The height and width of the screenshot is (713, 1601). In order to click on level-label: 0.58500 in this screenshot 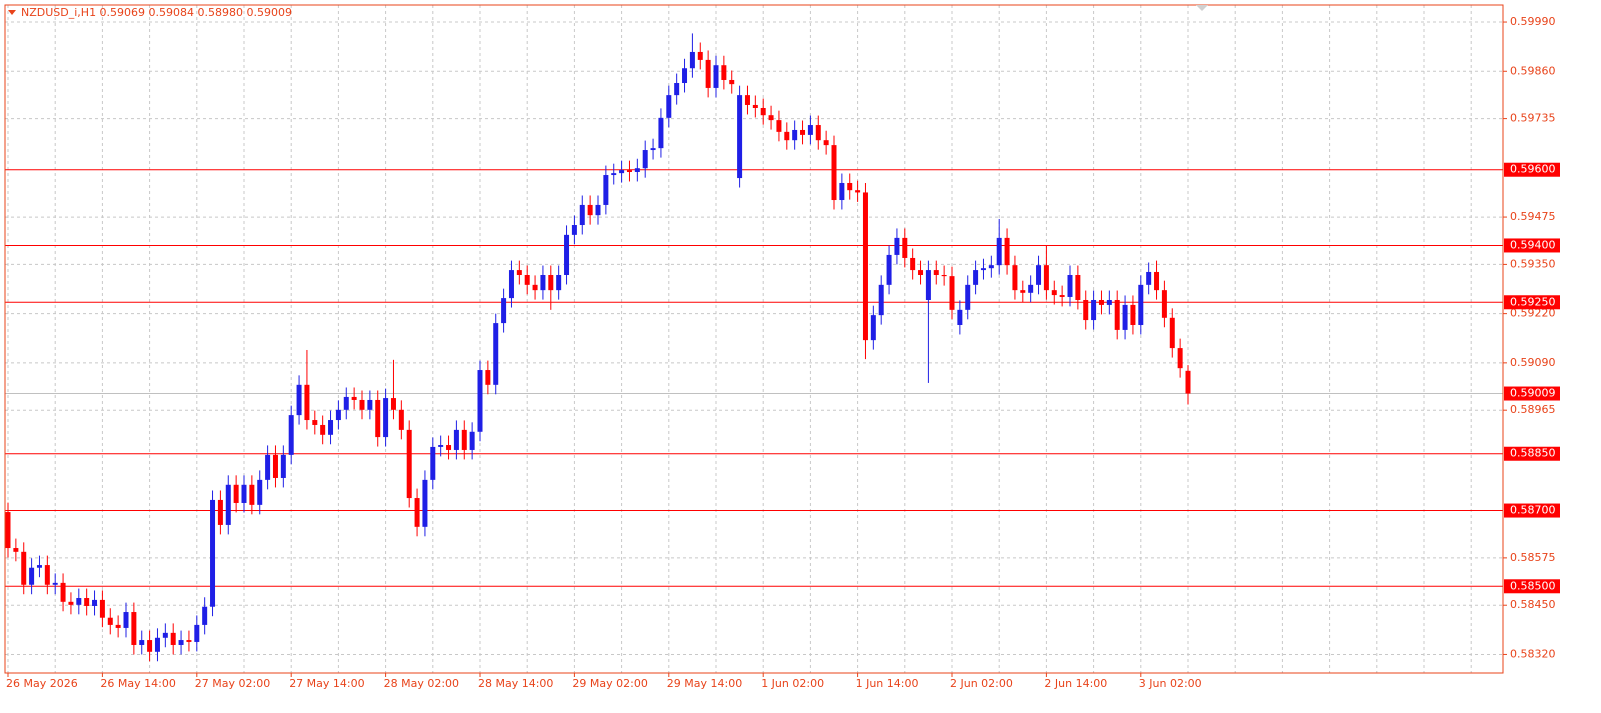, I will do `click(1533, 585)`.